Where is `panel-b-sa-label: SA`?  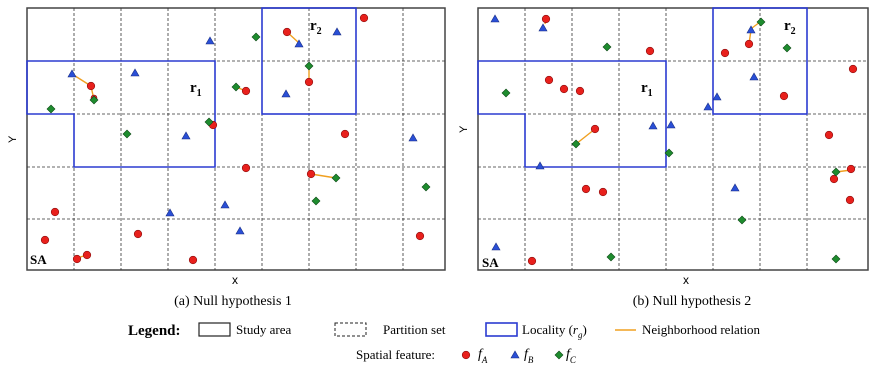 panel-b-sa-label: SA is located at coordinates (490, 262).